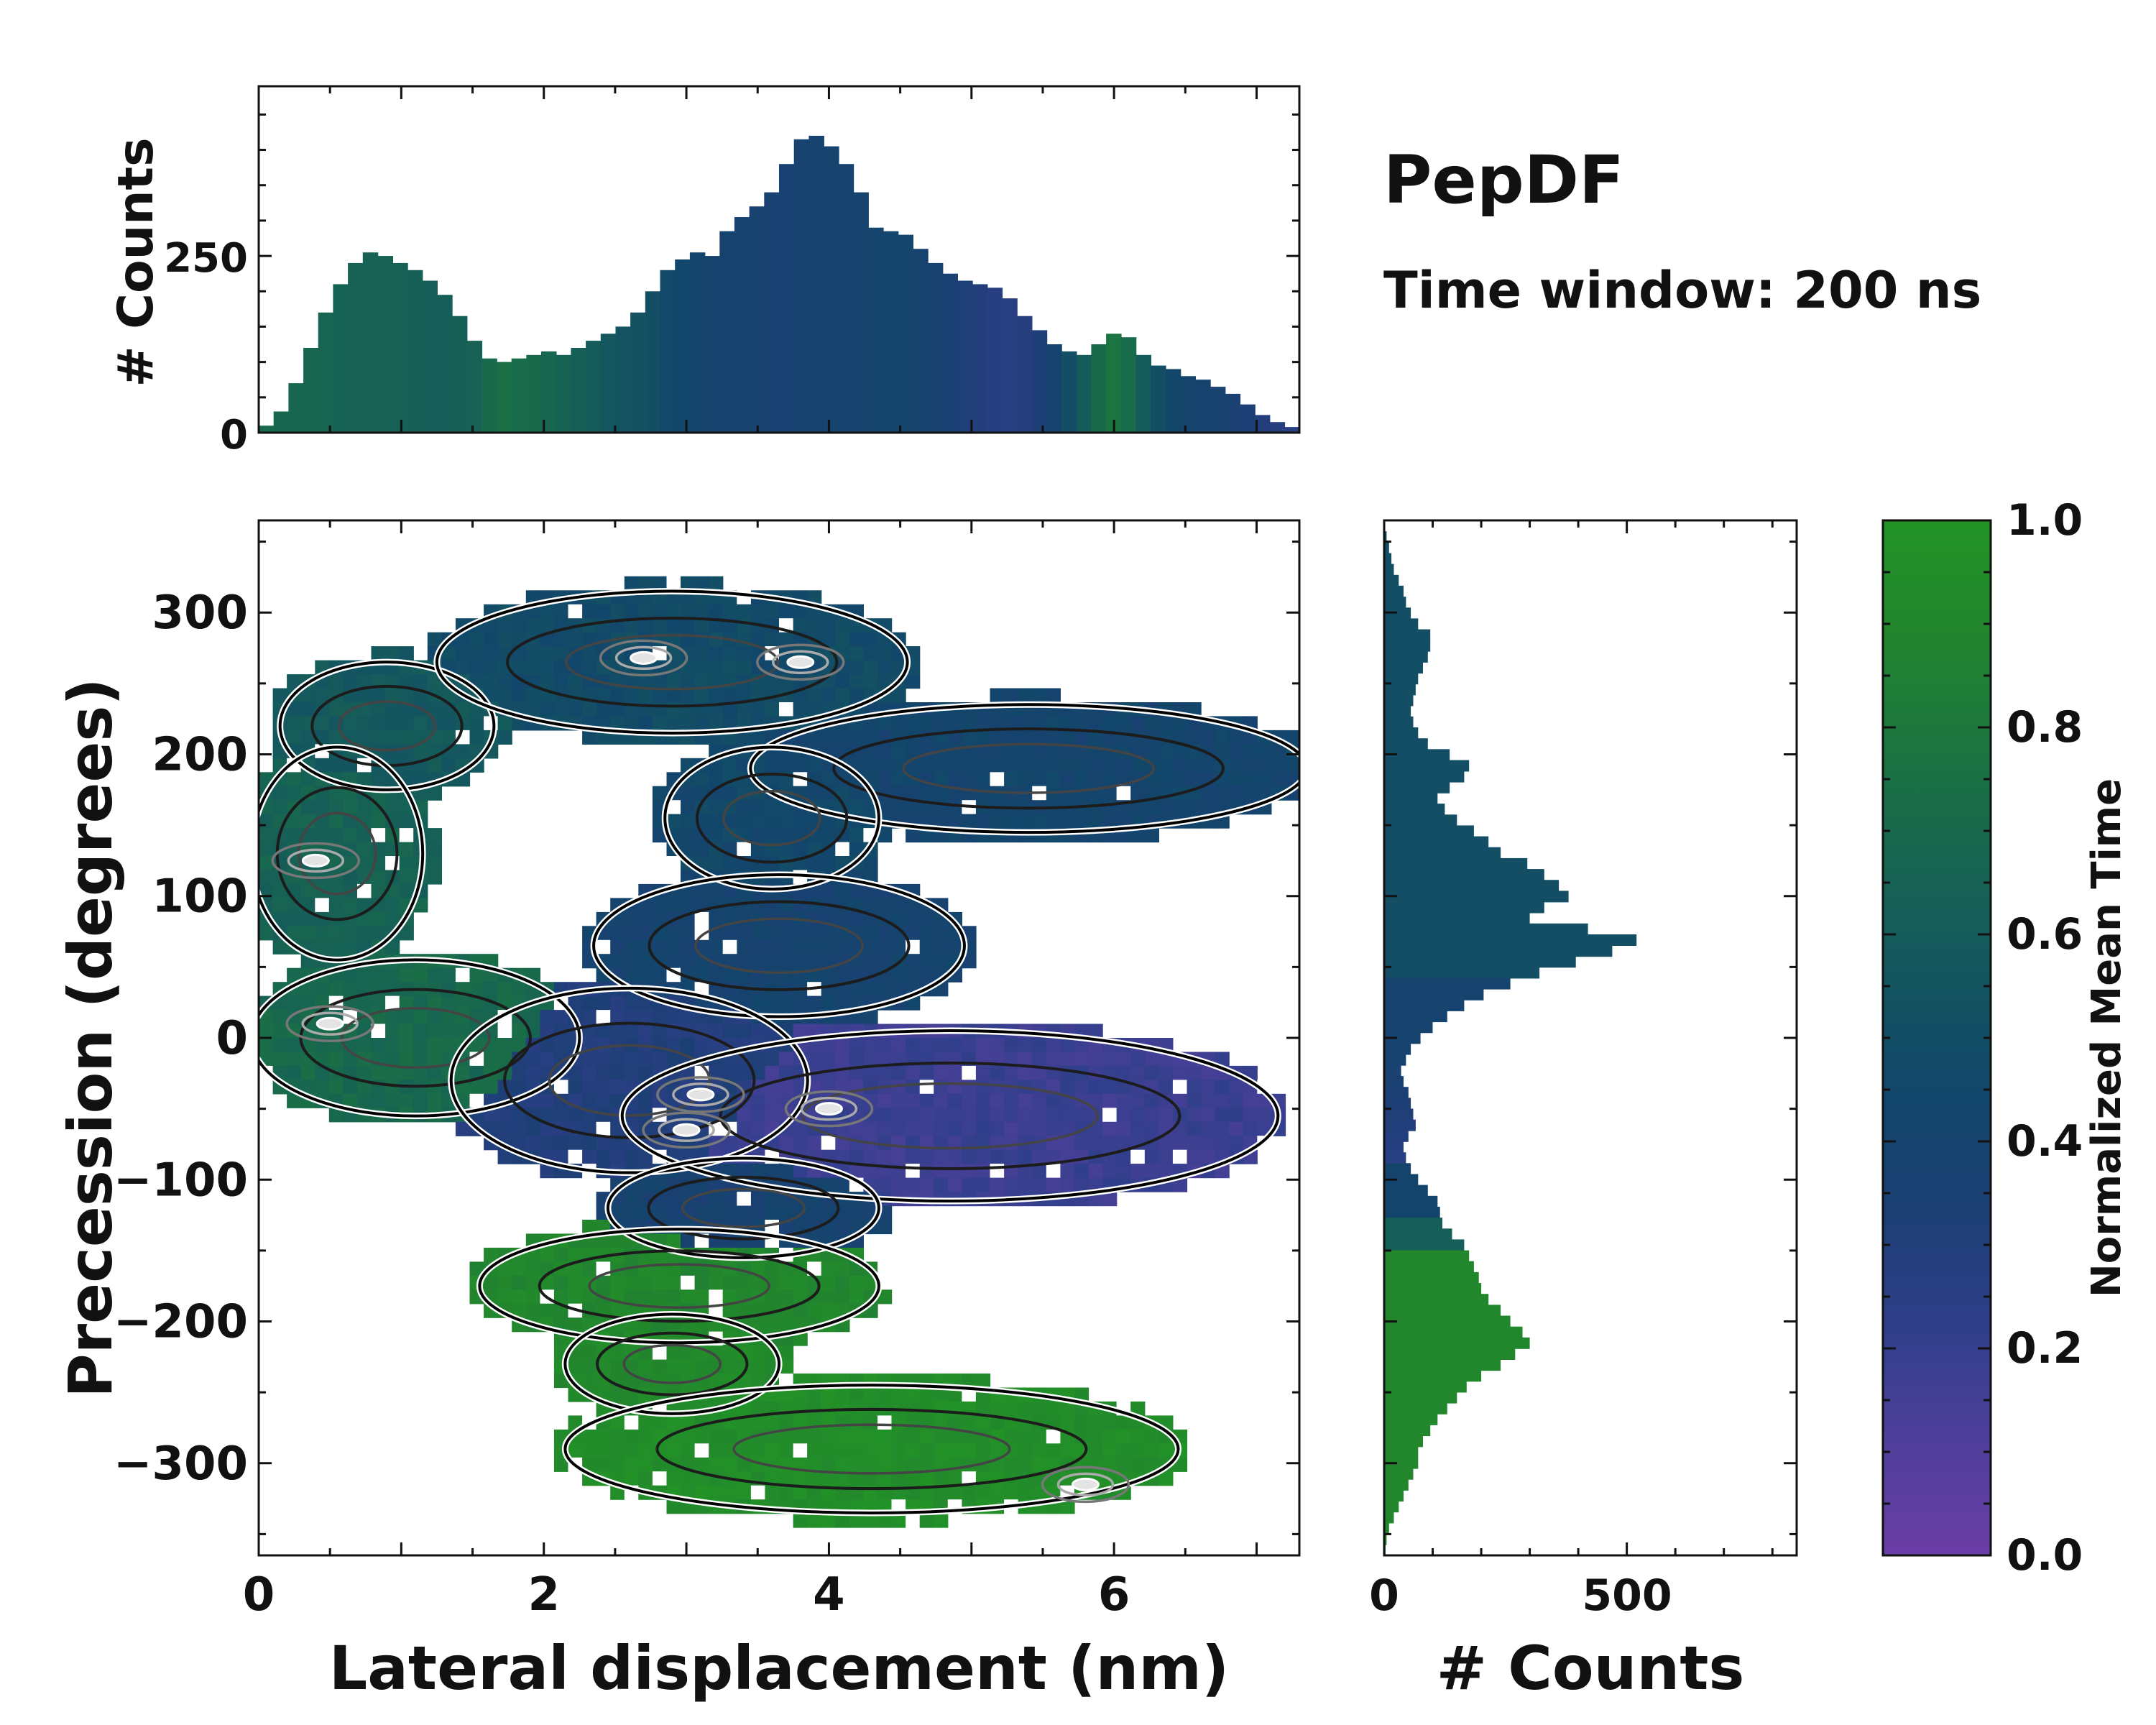 Image resolution: width=2156 pixels, height=1725 pixels. Describe the element at coordinates (316, 860) in the screenshot. I see `contour-peak` at that location.